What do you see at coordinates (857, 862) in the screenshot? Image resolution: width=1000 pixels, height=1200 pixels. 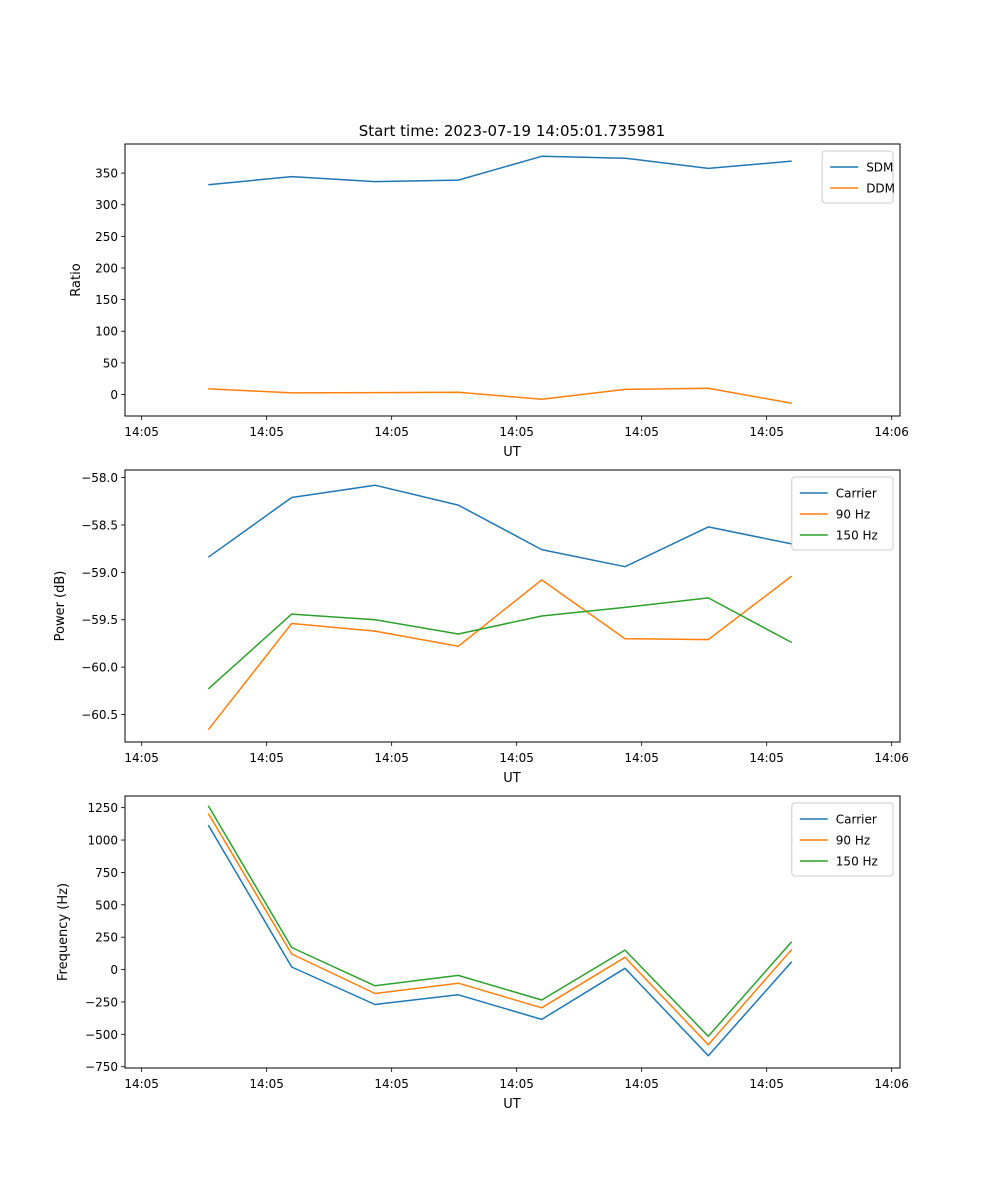 I see `frequency-legend-label: 150 Hz` at bounding box center [857, 862].